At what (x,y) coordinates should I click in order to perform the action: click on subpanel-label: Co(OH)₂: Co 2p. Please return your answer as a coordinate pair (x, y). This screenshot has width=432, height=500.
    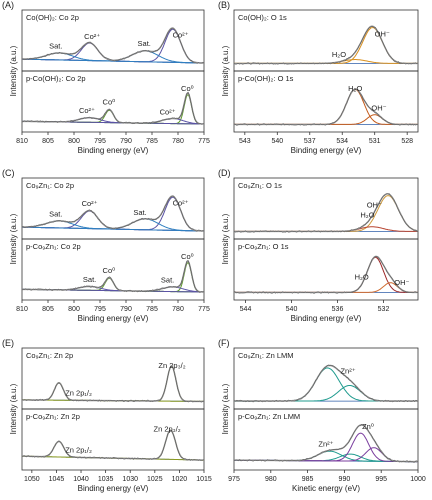
    Looking at the image, I should click on (52, 17).